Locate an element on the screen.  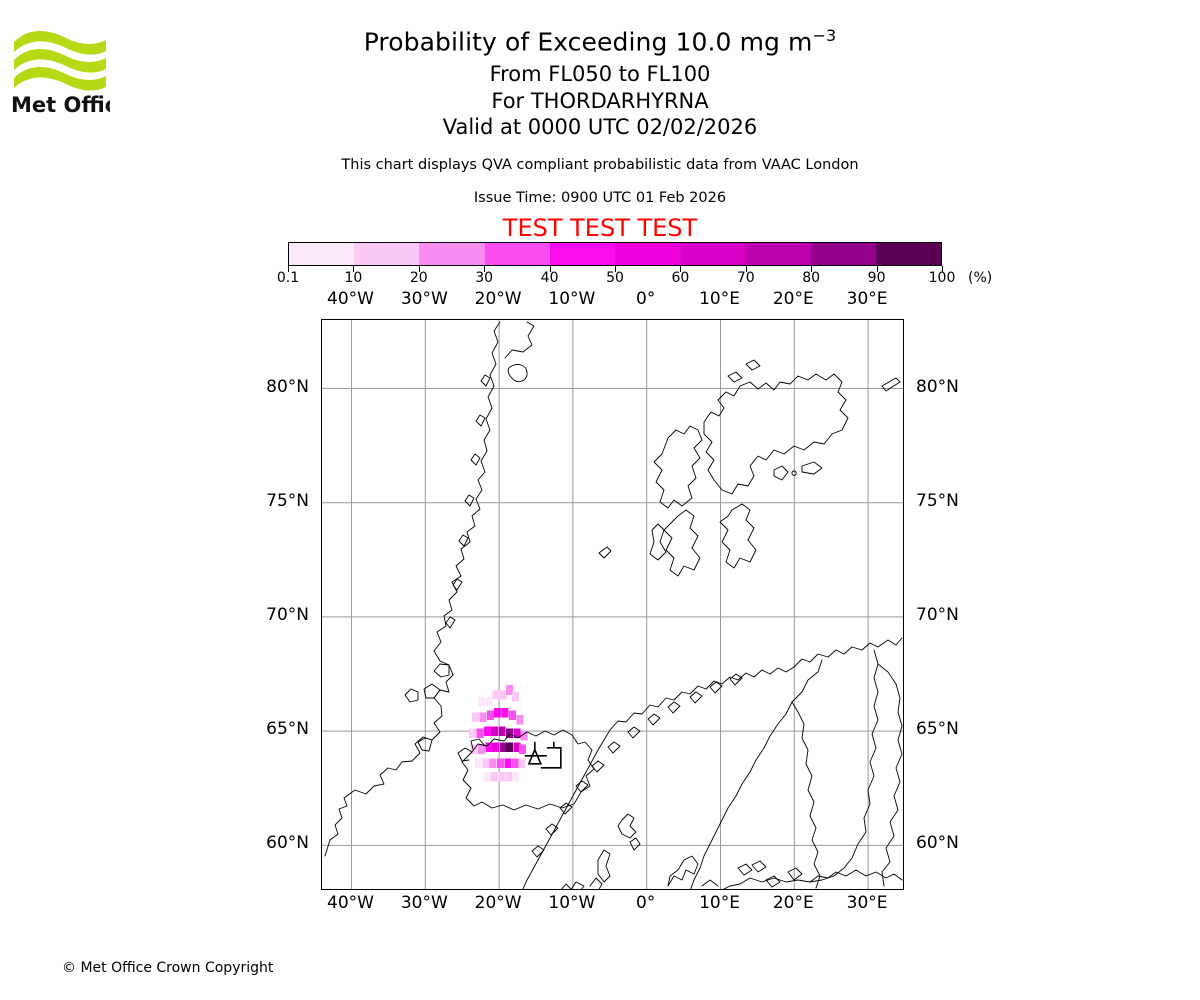
axis-label-lat-right-70°N: 70°N is located at coordinates (937, 614).